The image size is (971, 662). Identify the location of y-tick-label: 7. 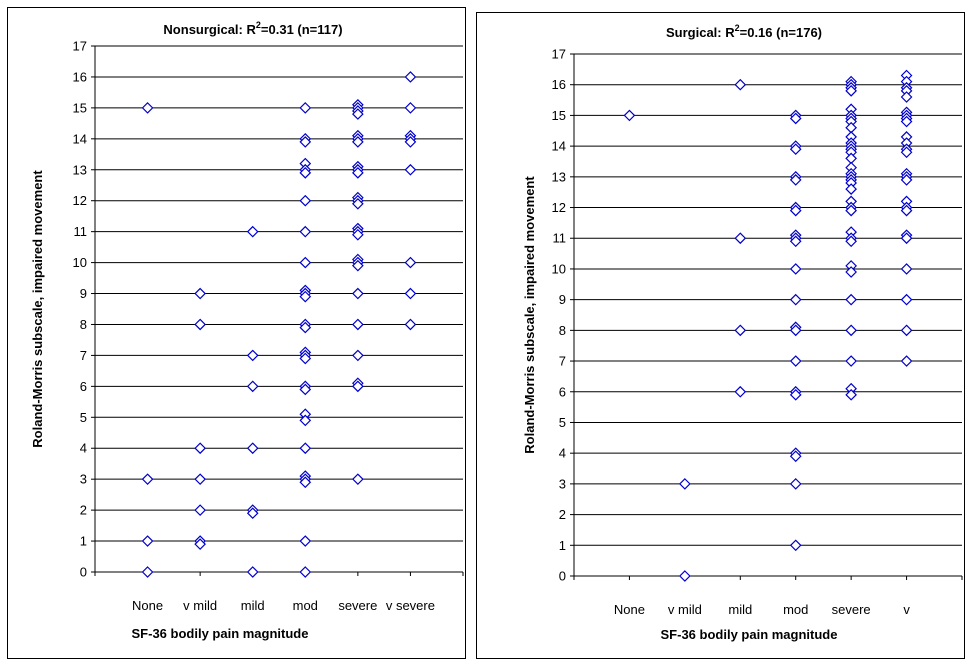
(83, 355).